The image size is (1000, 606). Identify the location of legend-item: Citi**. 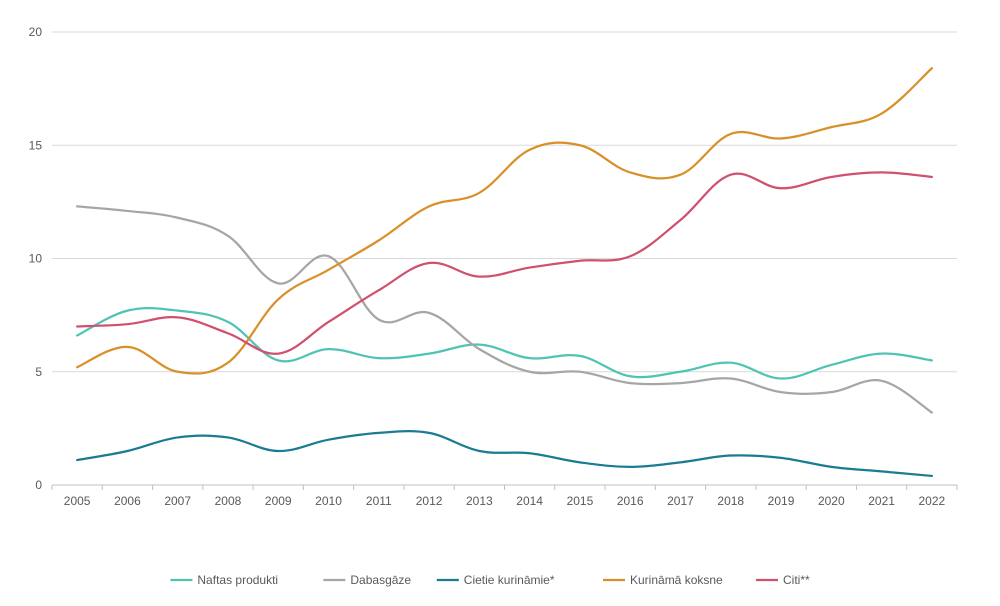
(783, 580).